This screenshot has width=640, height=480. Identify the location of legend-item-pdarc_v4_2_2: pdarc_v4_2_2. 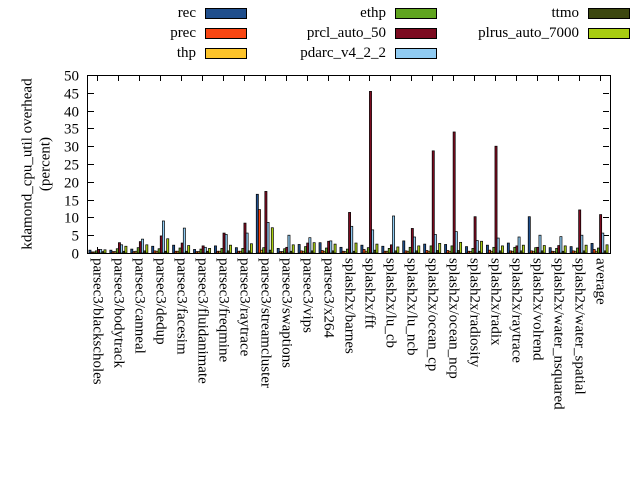
(368, 53).